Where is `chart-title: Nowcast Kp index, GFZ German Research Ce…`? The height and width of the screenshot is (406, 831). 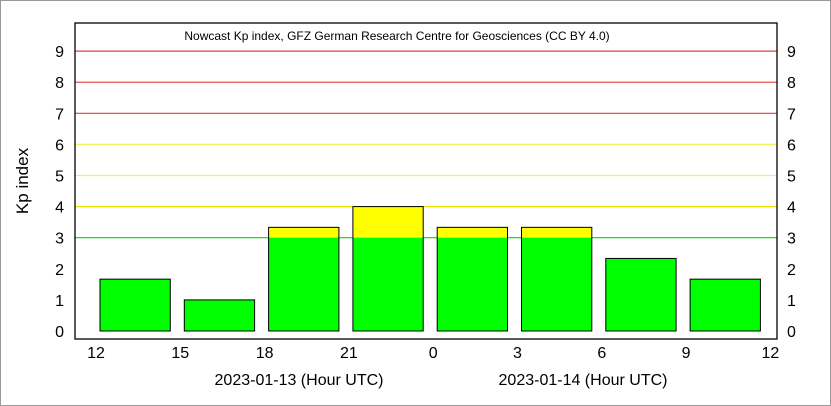 chart-title: Nowcast Kp index, GFZ German Research Ce… is located at coordinates (396, 36).